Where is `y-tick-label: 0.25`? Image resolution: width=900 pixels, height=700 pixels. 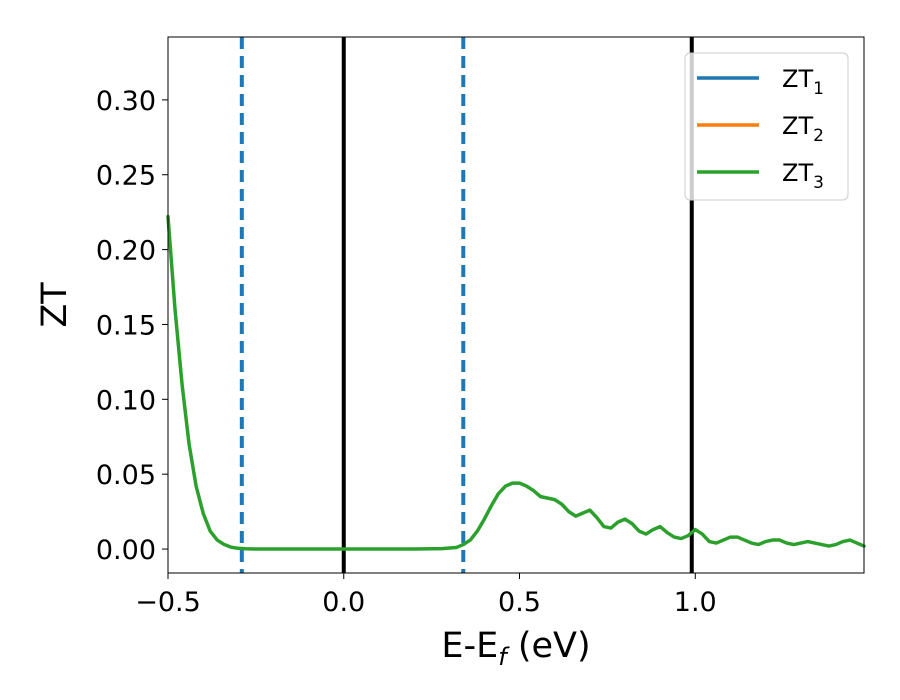
y-tick-label: 0.25 is located at coordinates (126, 176).